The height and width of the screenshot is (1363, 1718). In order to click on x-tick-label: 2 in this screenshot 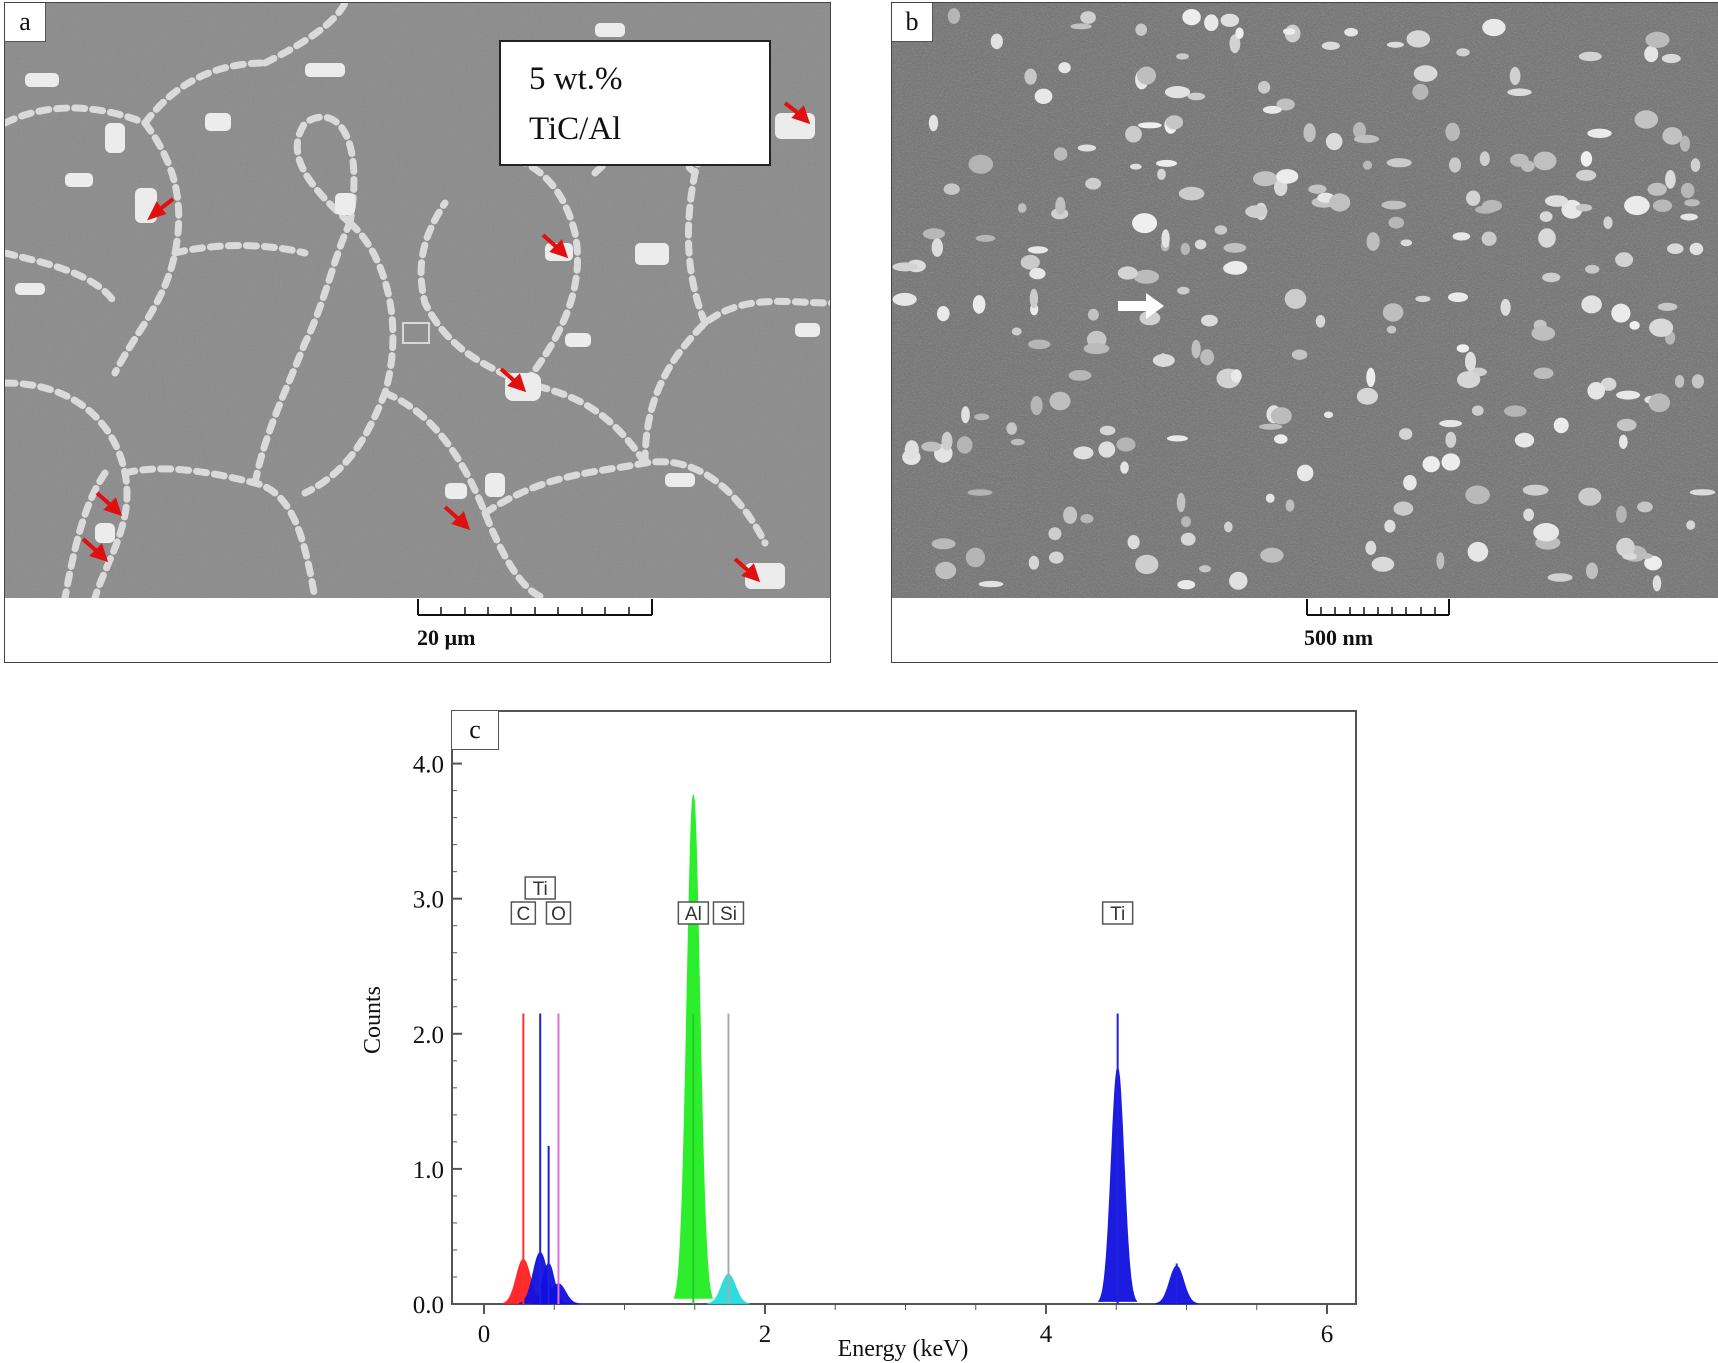, I will do `click(765, 1334)`.